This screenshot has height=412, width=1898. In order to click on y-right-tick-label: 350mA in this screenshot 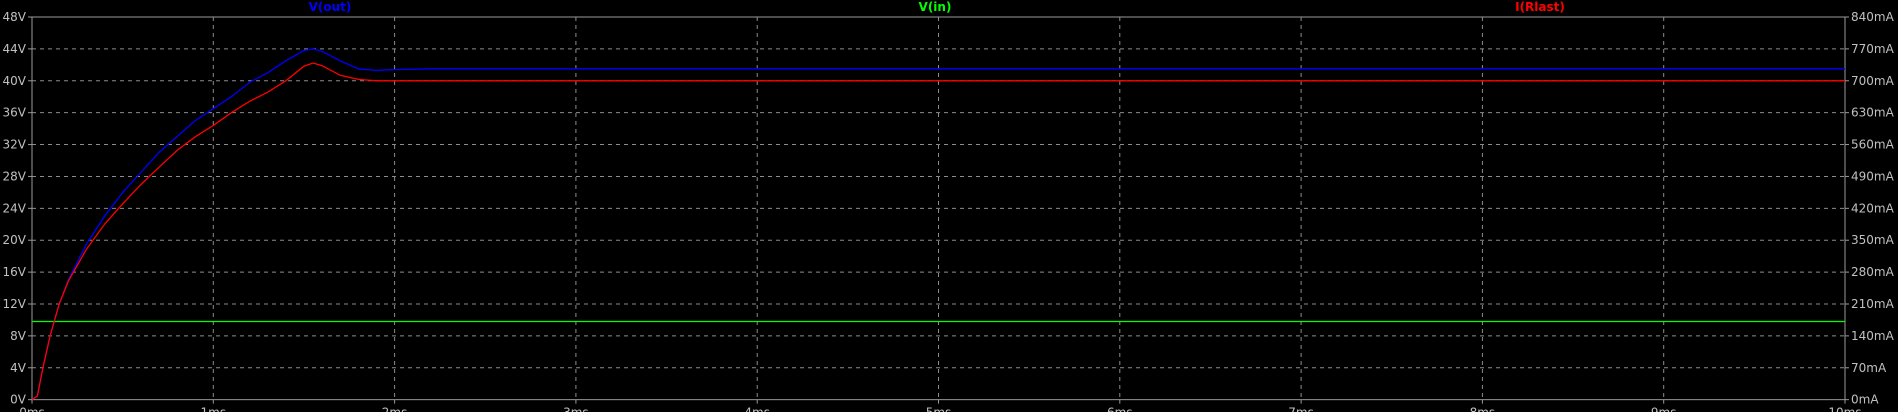, I will do `click(1873, 240)`.